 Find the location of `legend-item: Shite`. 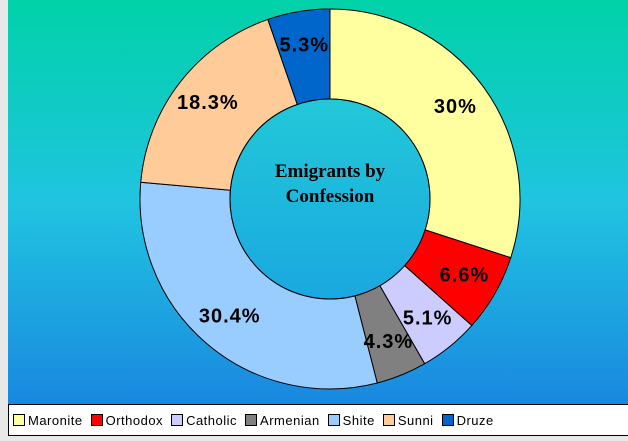

legend-item: Shite is located at coordinates (351, 420).